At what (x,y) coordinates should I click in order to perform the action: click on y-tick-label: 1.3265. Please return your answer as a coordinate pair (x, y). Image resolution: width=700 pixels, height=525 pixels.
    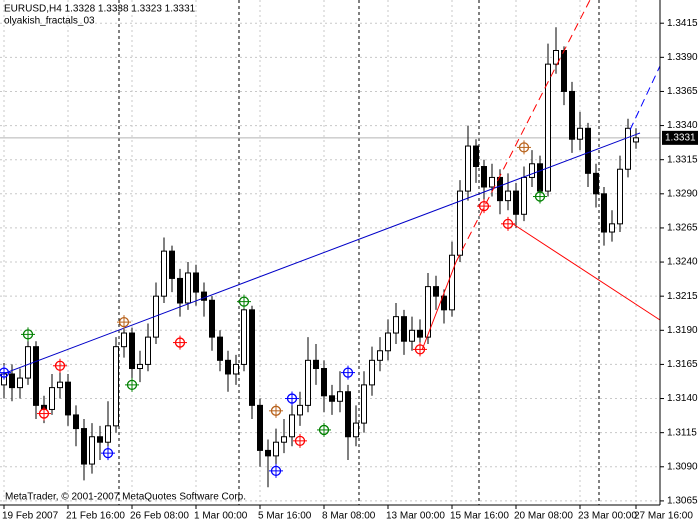
    Looking at the image, I should click on (682, 228).